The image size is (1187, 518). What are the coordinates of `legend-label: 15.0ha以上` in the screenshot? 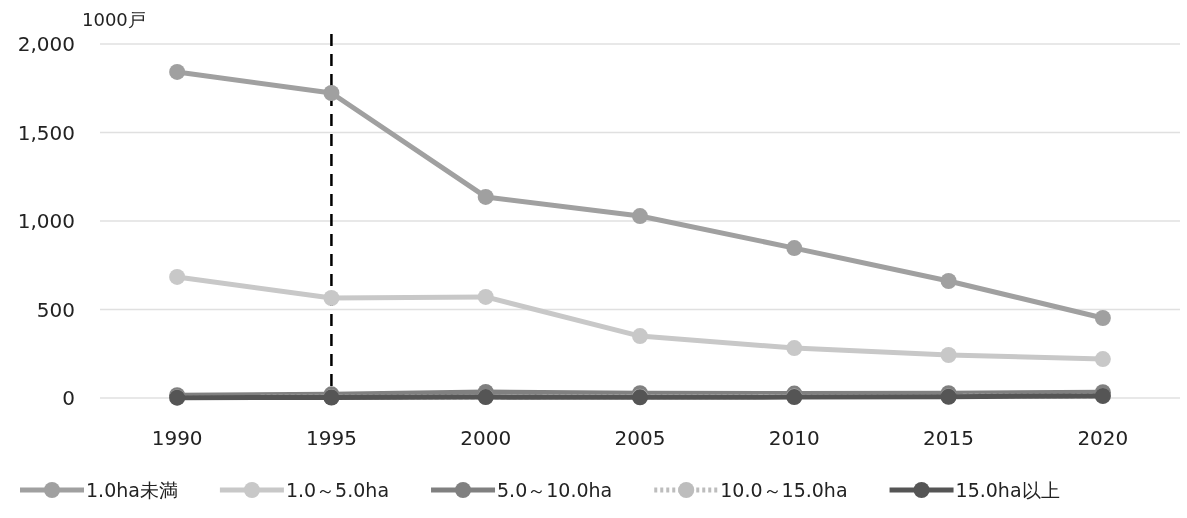 It's located at (1007, 490).